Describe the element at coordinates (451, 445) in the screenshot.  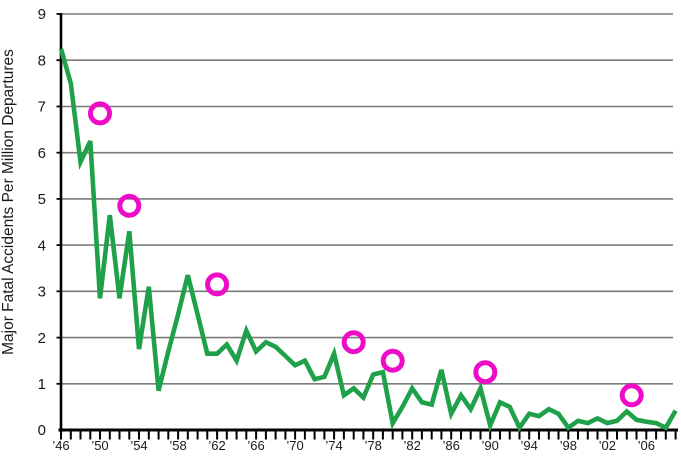
I see `x-tick-label: ’86` at that location.